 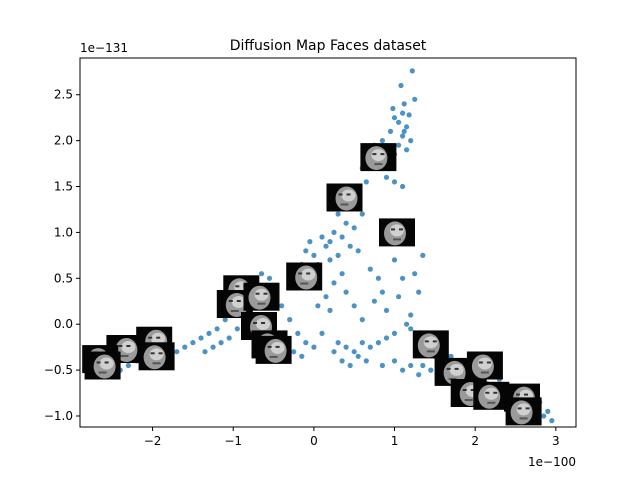 What do you see at coordinates (63, 324) in the screenshot?
I see `y-tick-label: 0.0` at bounding box center [63, 324].